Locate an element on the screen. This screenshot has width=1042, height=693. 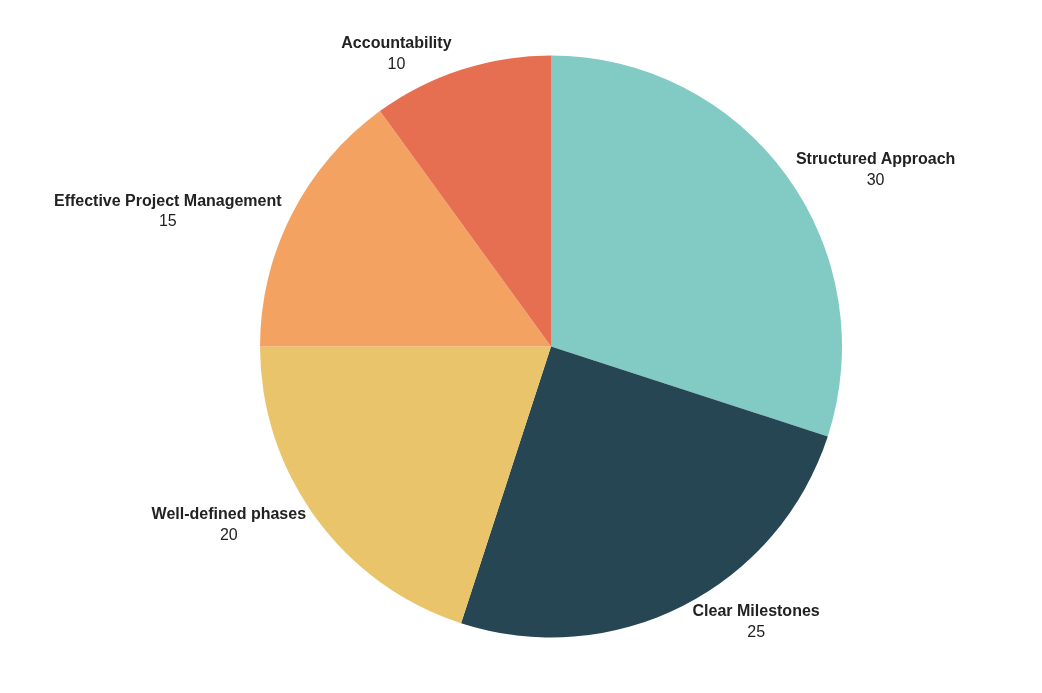
data-label: 20 is located at coordinates (228, 534).